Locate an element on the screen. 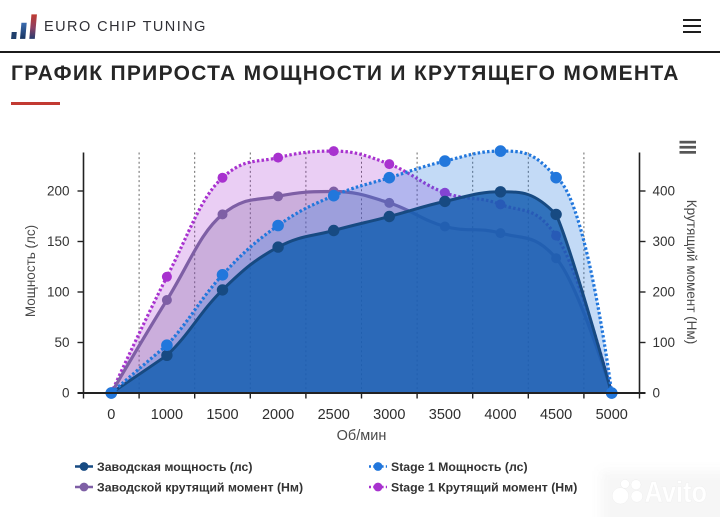 This screenshot has height=517, width=720. svg-text: Мощность (лс) is located at coordinates (30, 271).